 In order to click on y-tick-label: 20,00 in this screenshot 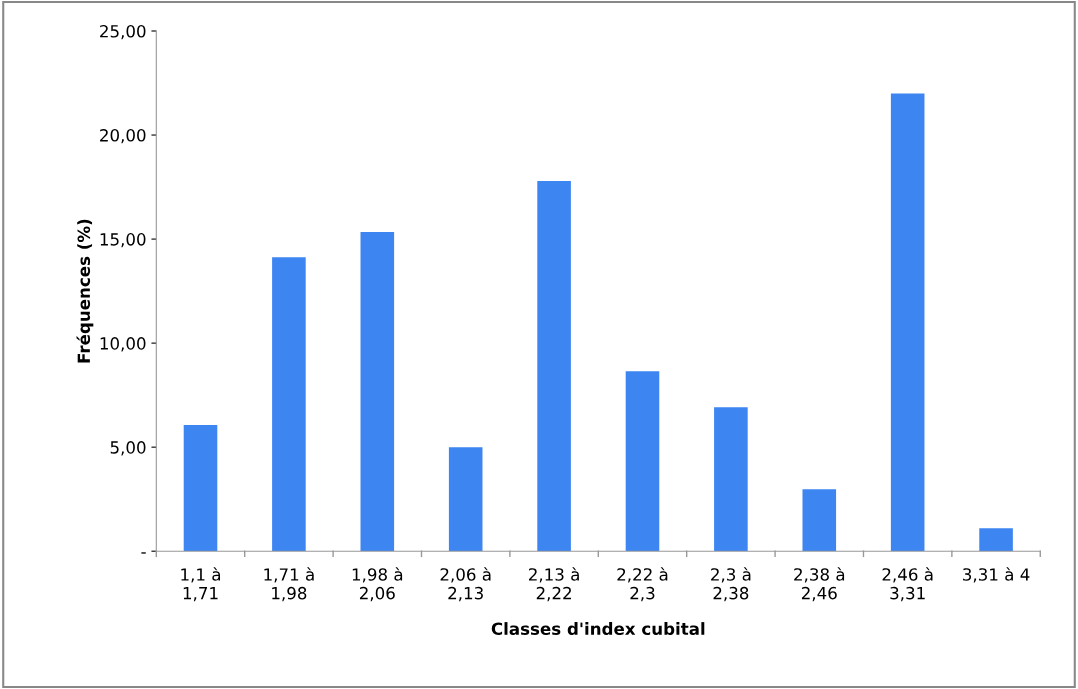, I will do `click(123, 136)`.